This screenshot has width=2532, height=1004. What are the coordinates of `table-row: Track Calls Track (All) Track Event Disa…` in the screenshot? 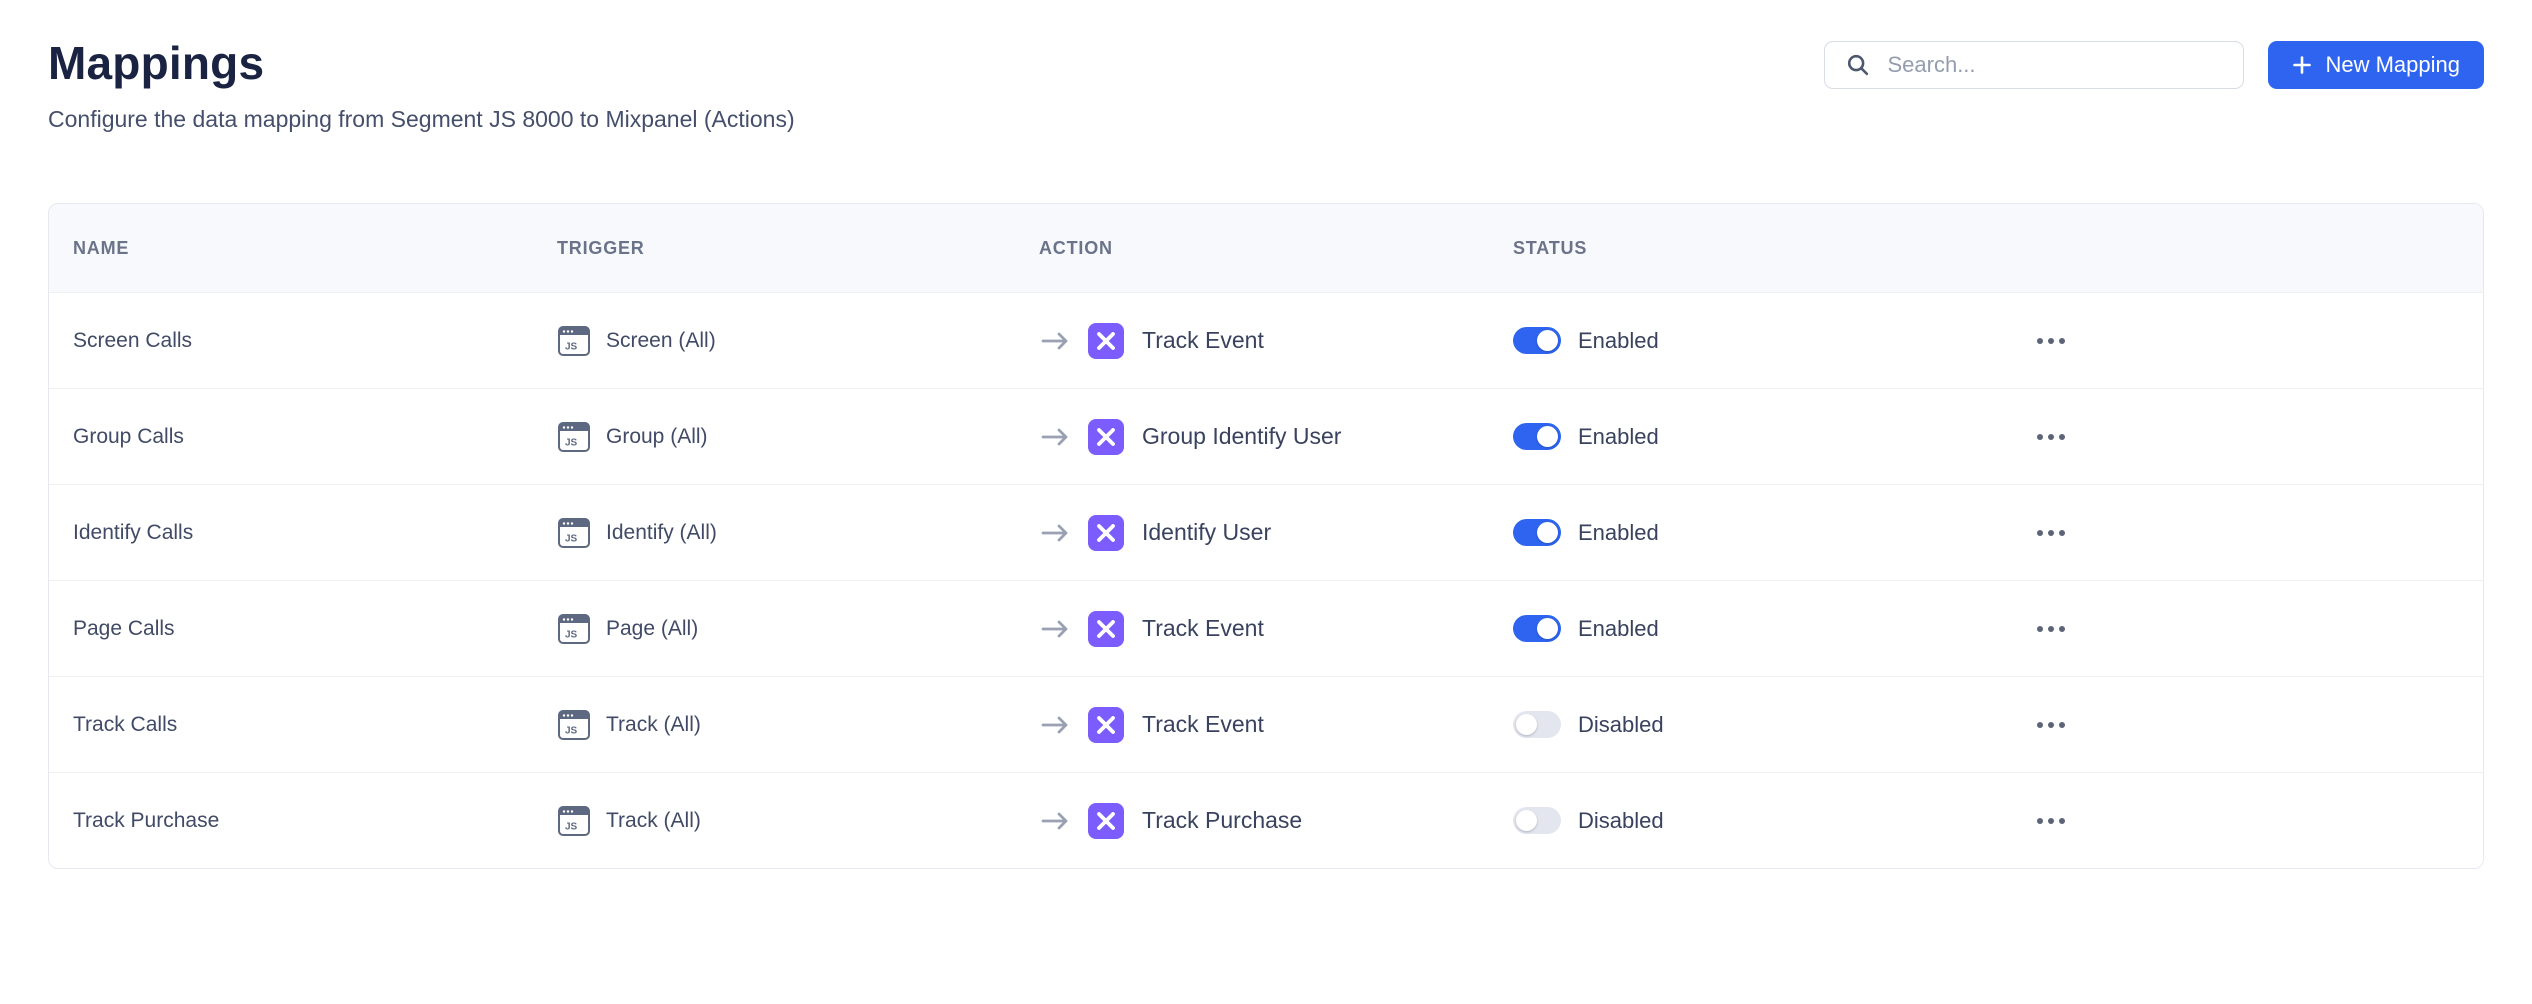 It's located at (1266, 724).